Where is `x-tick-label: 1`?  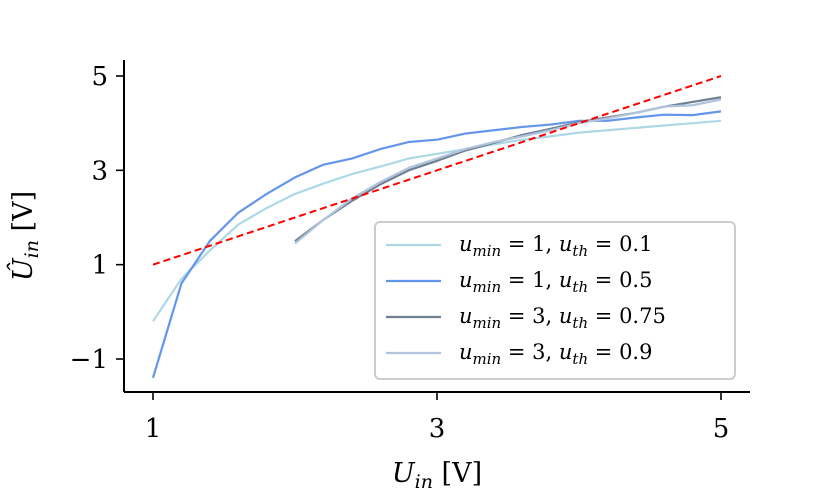 x-tick-label: 1 is located at coordinates (153, 429).